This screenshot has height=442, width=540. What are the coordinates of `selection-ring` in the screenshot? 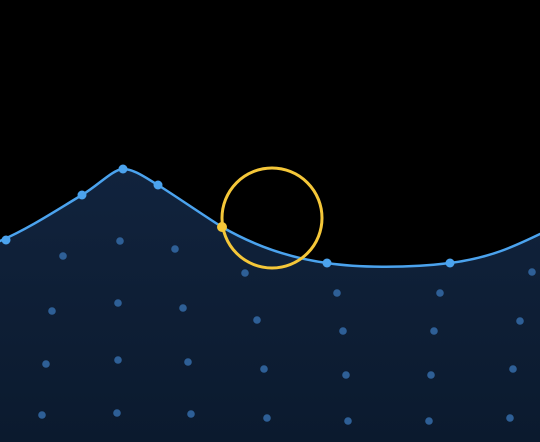 It's located at (272, 218).